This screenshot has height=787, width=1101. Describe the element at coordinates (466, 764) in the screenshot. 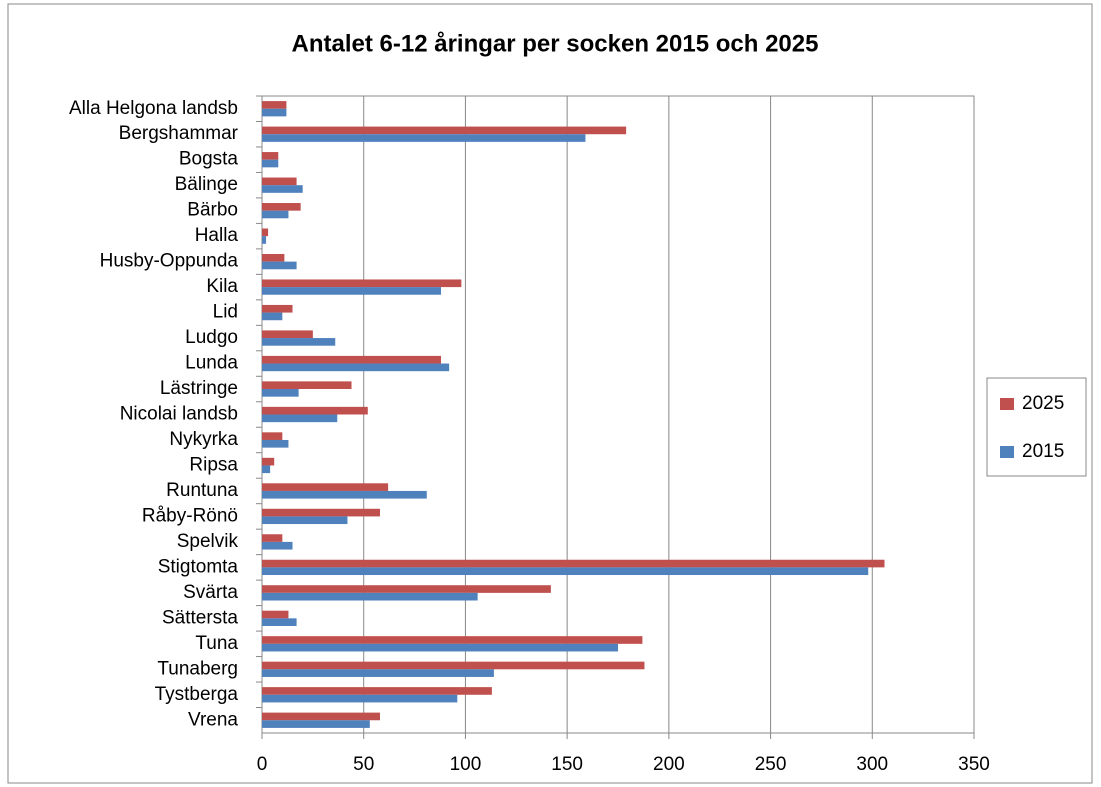

I see `x-tick-label: 100` at that location.